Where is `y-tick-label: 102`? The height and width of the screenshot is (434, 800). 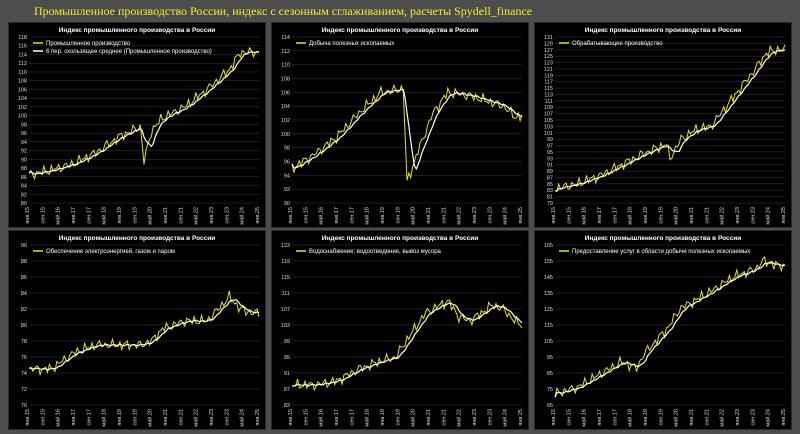
y-tick-label: 102 is located at coordinates (22, 108).